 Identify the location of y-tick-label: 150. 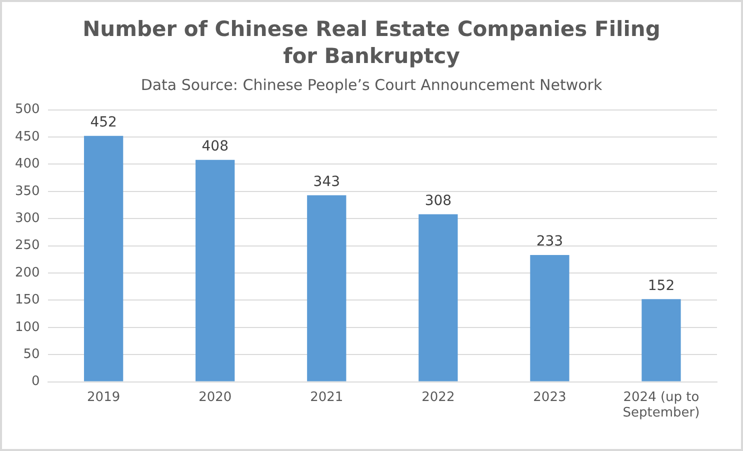
(27, 300).